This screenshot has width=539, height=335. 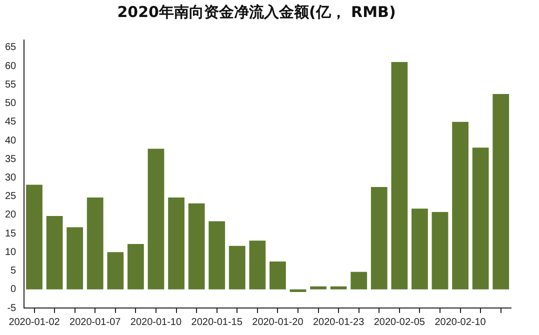 What do you see at coordinates (11, 159) in the screenshot?
I see `y-tick-label: 35` at bounding box center [11, 159].